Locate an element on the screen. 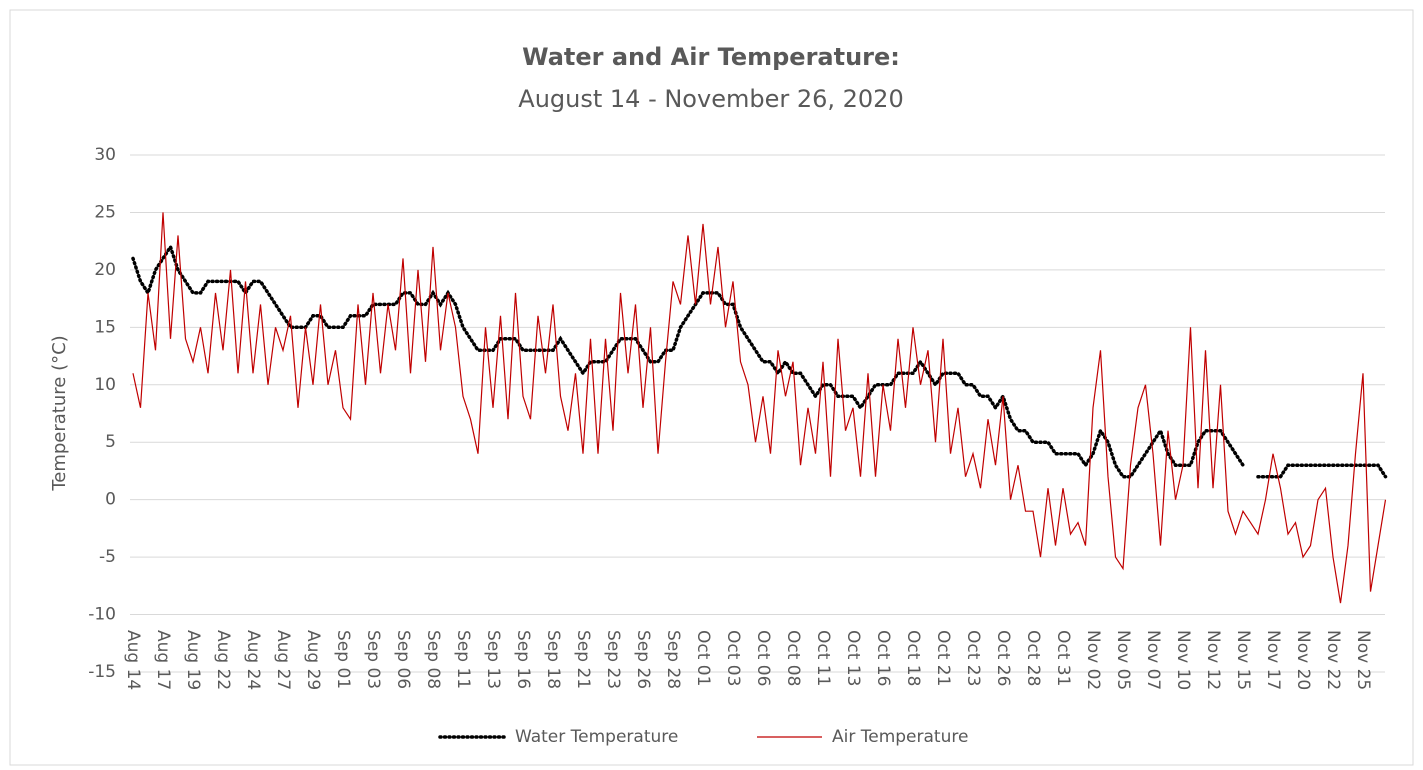 The height and width of the screenshot is (770, 1423). x-tick-label: Nov 07 is located at coordinates (1153, 660).